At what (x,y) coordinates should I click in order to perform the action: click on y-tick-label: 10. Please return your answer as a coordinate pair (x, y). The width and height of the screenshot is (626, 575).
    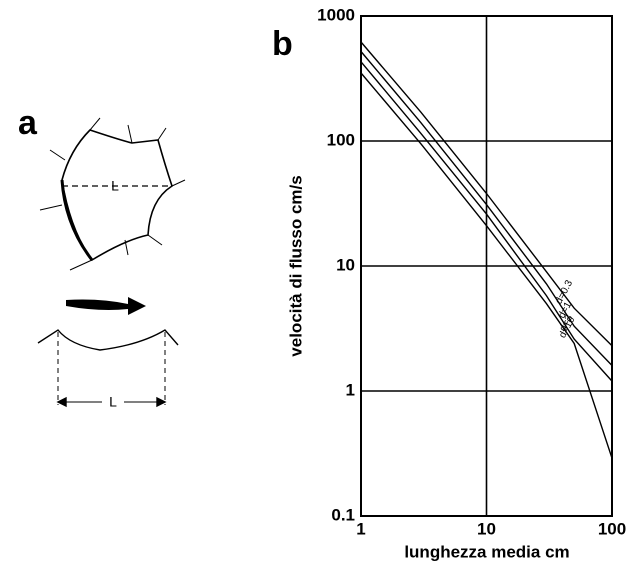
    Looking at the image, I should click on (345, 264).